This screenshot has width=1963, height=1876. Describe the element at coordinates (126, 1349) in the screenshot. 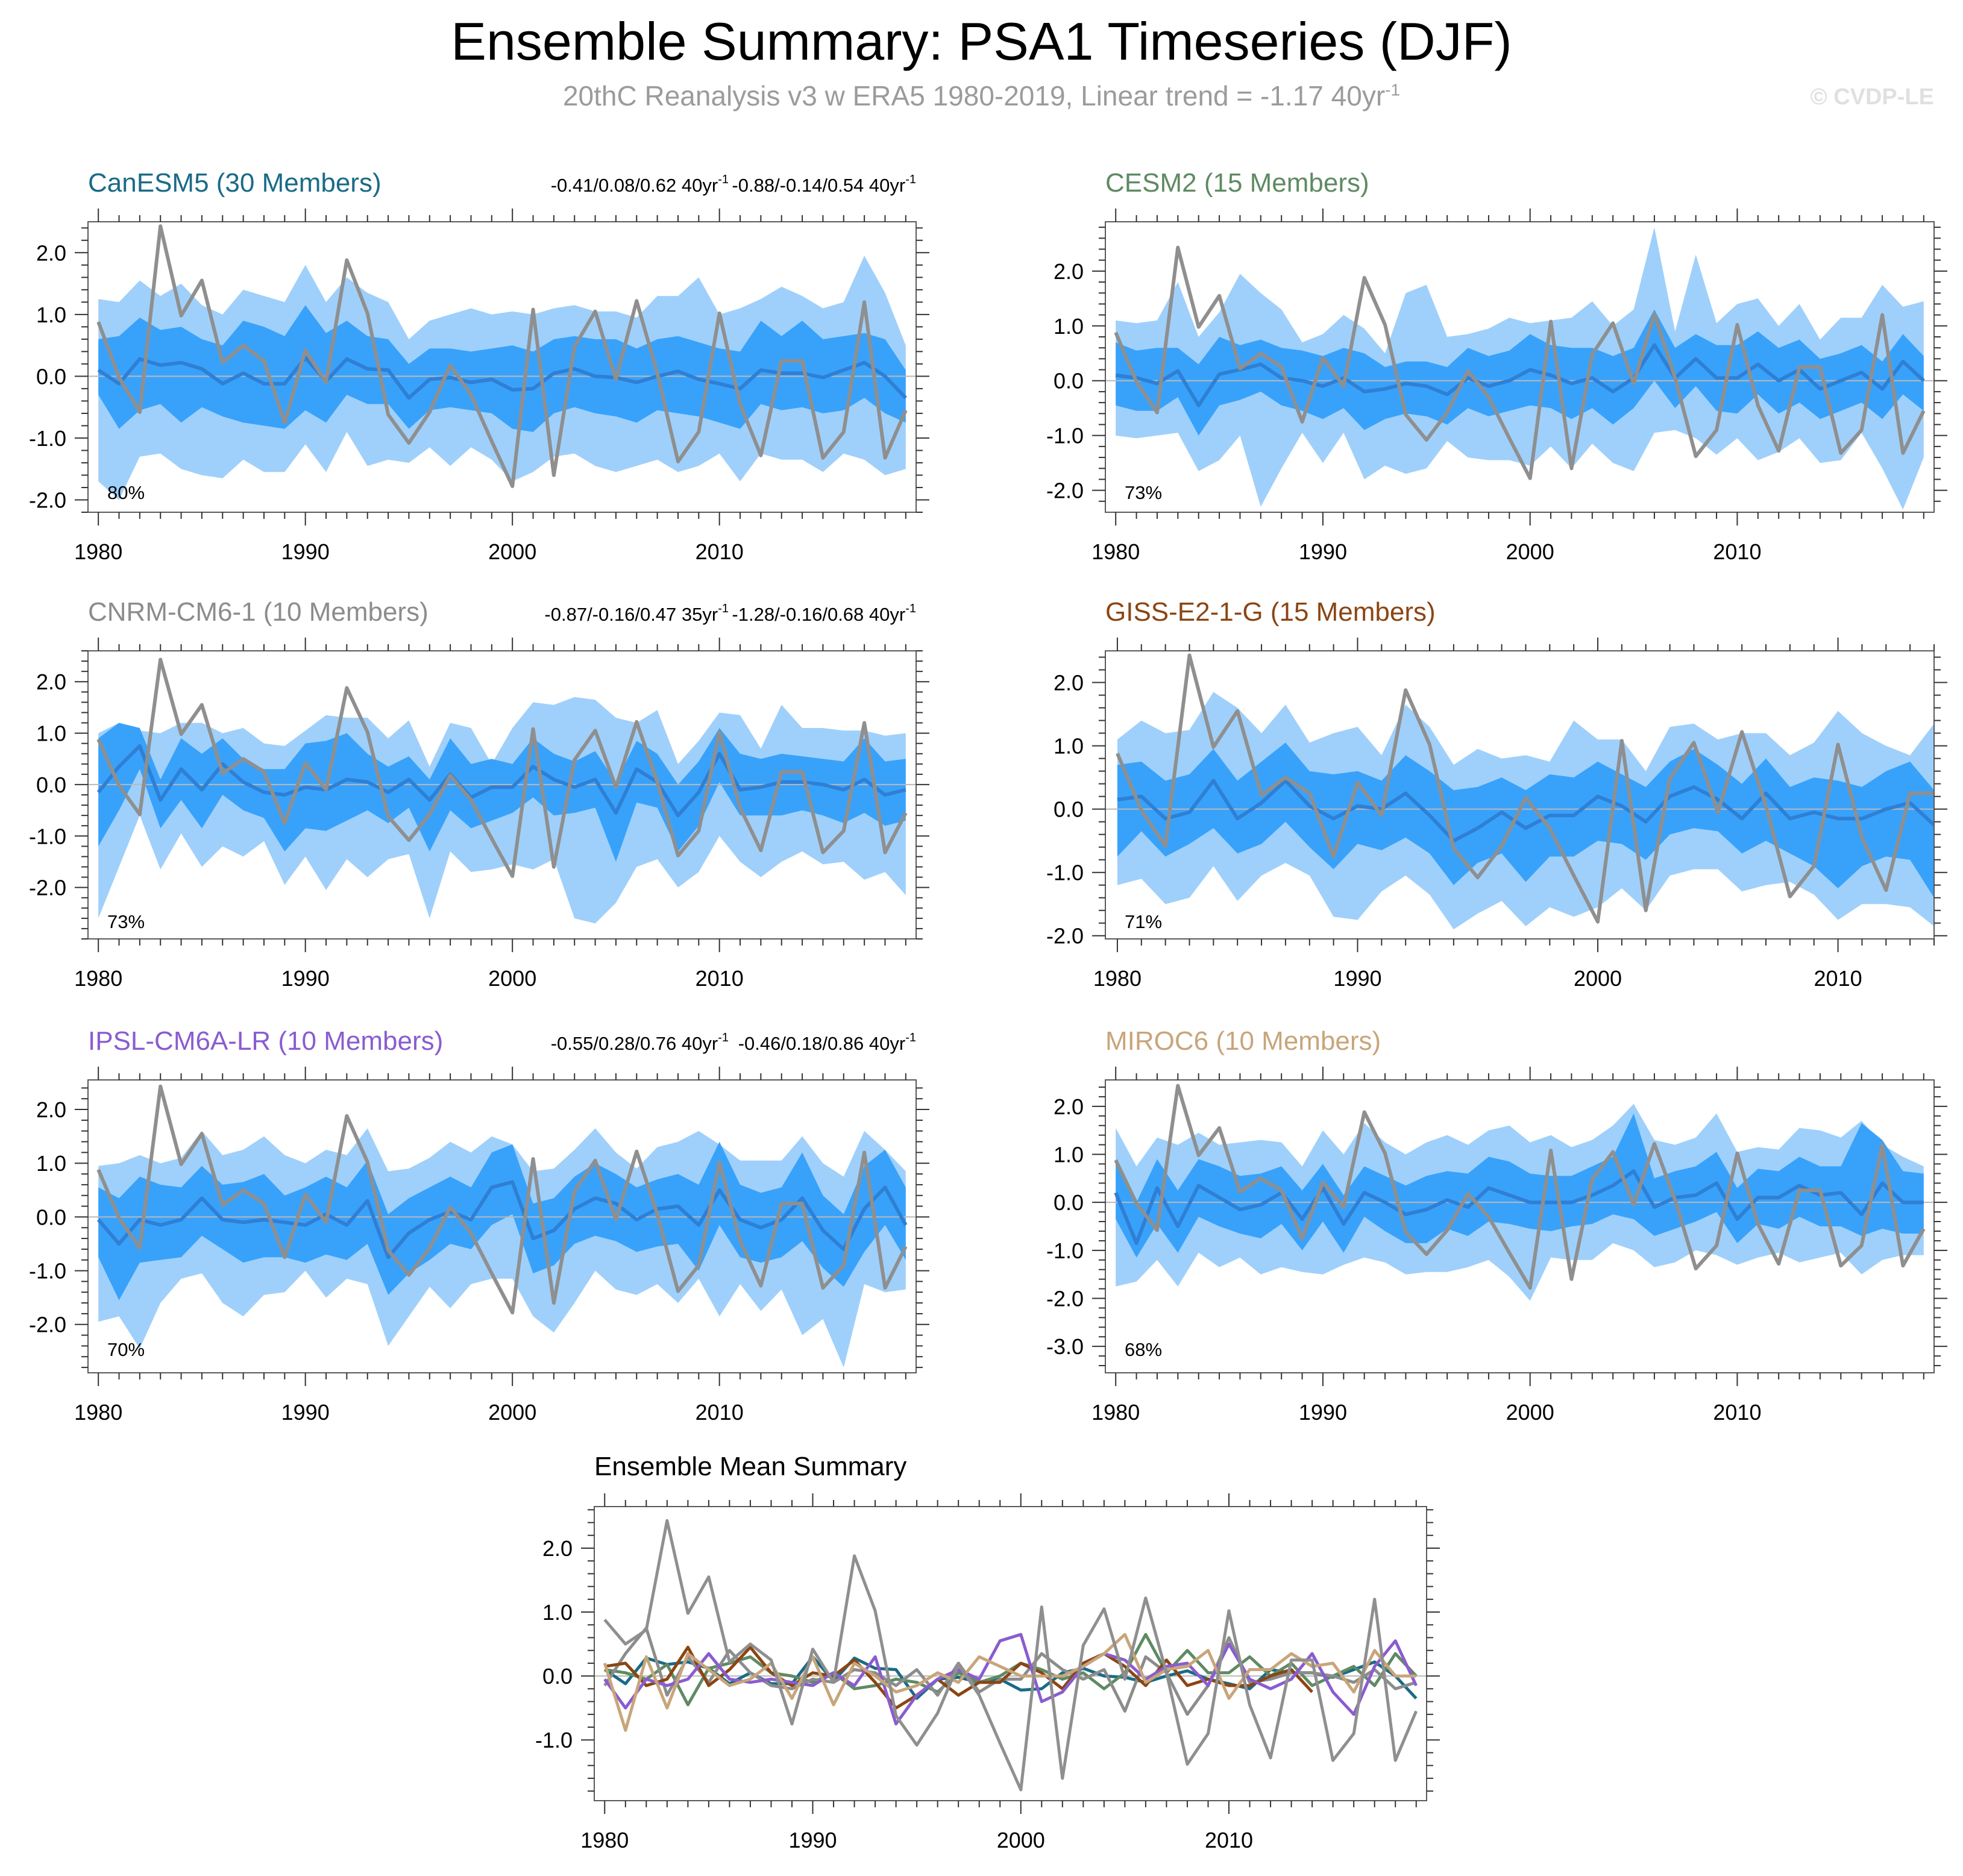

I see `panel-percent-label: 70%` at that location.